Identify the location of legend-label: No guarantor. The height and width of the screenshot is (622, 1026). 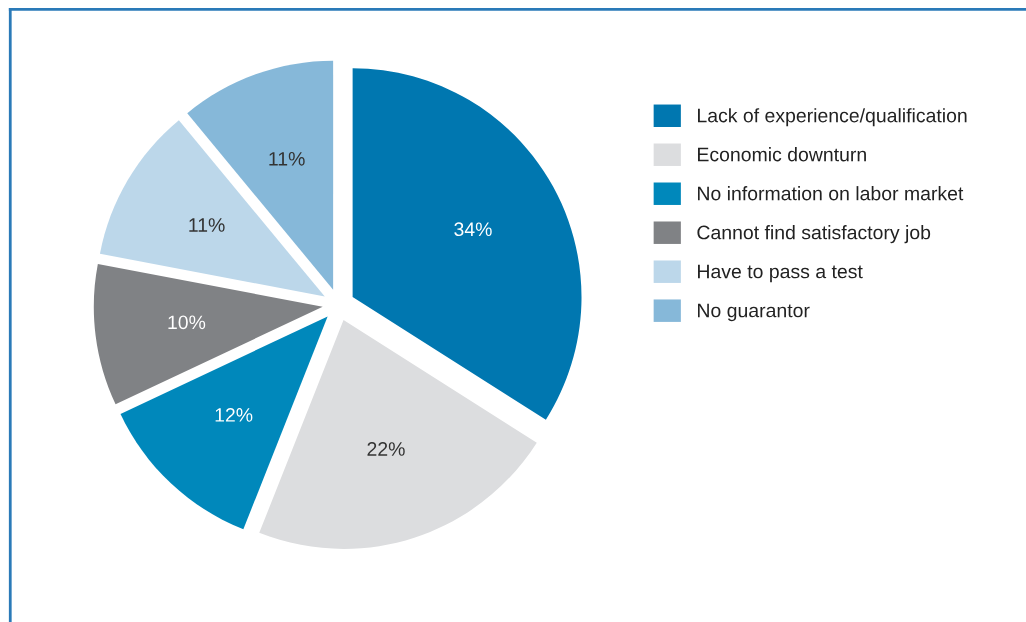
(754, 312).